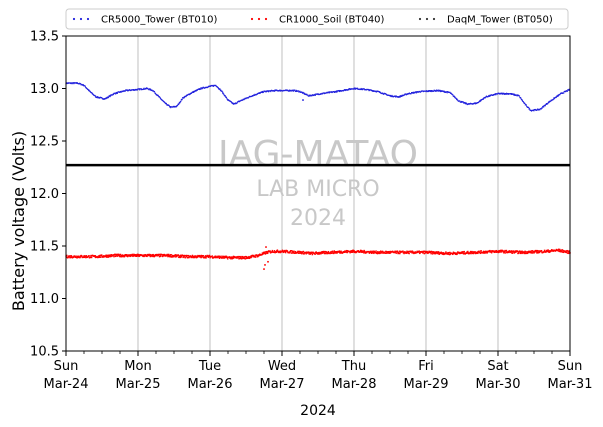 The height and width of the screenshot is (427, 603). Describe the element at coordinates (44, 247) in the screenshot. I see `y-tick-label: 11.5` at that location.